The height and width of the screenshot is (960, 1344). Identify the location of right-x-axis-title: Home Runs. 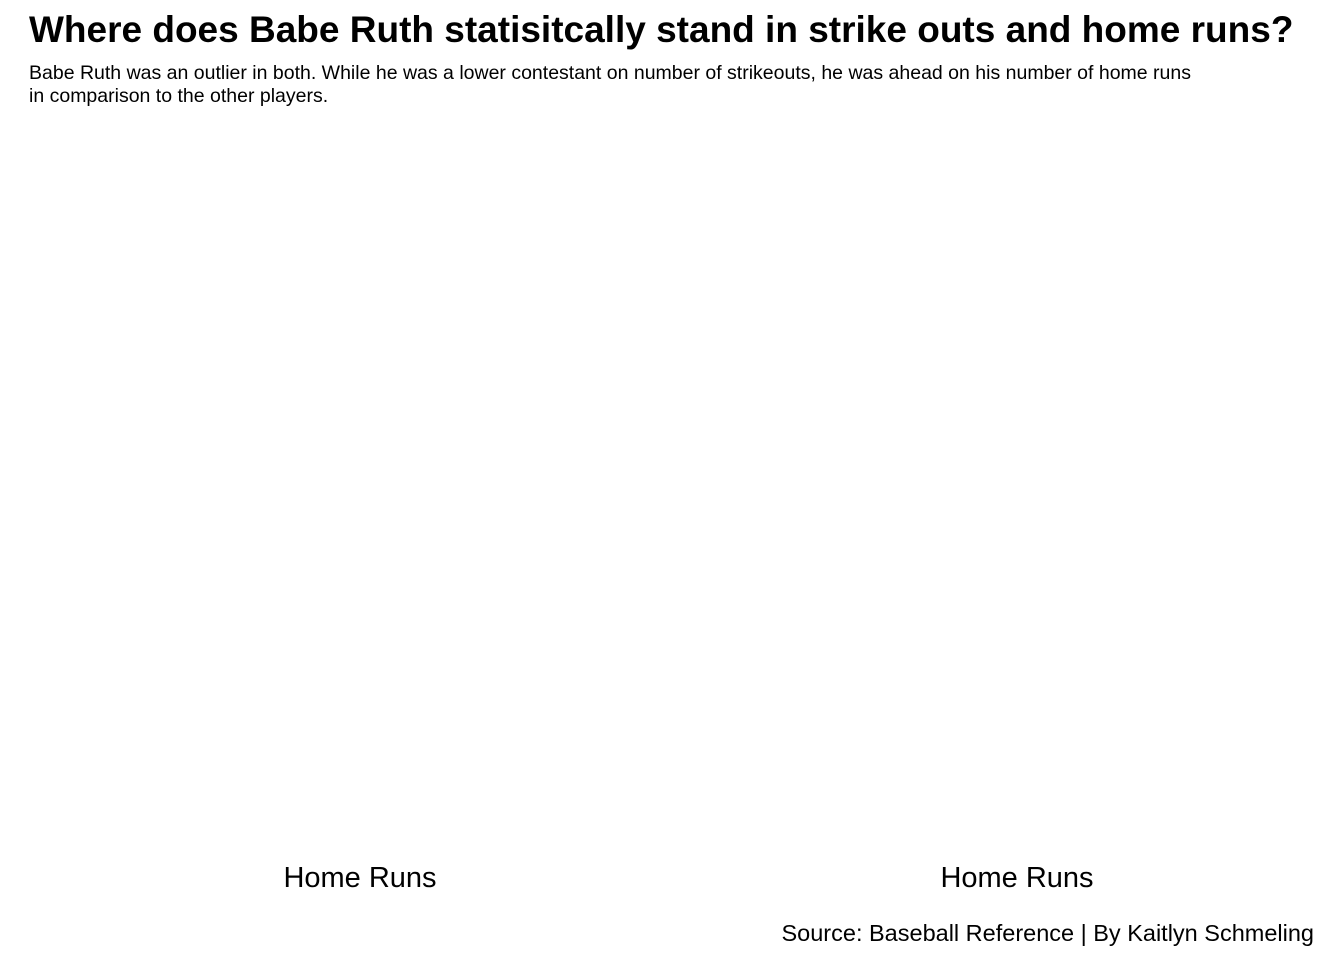
(1017, 878).